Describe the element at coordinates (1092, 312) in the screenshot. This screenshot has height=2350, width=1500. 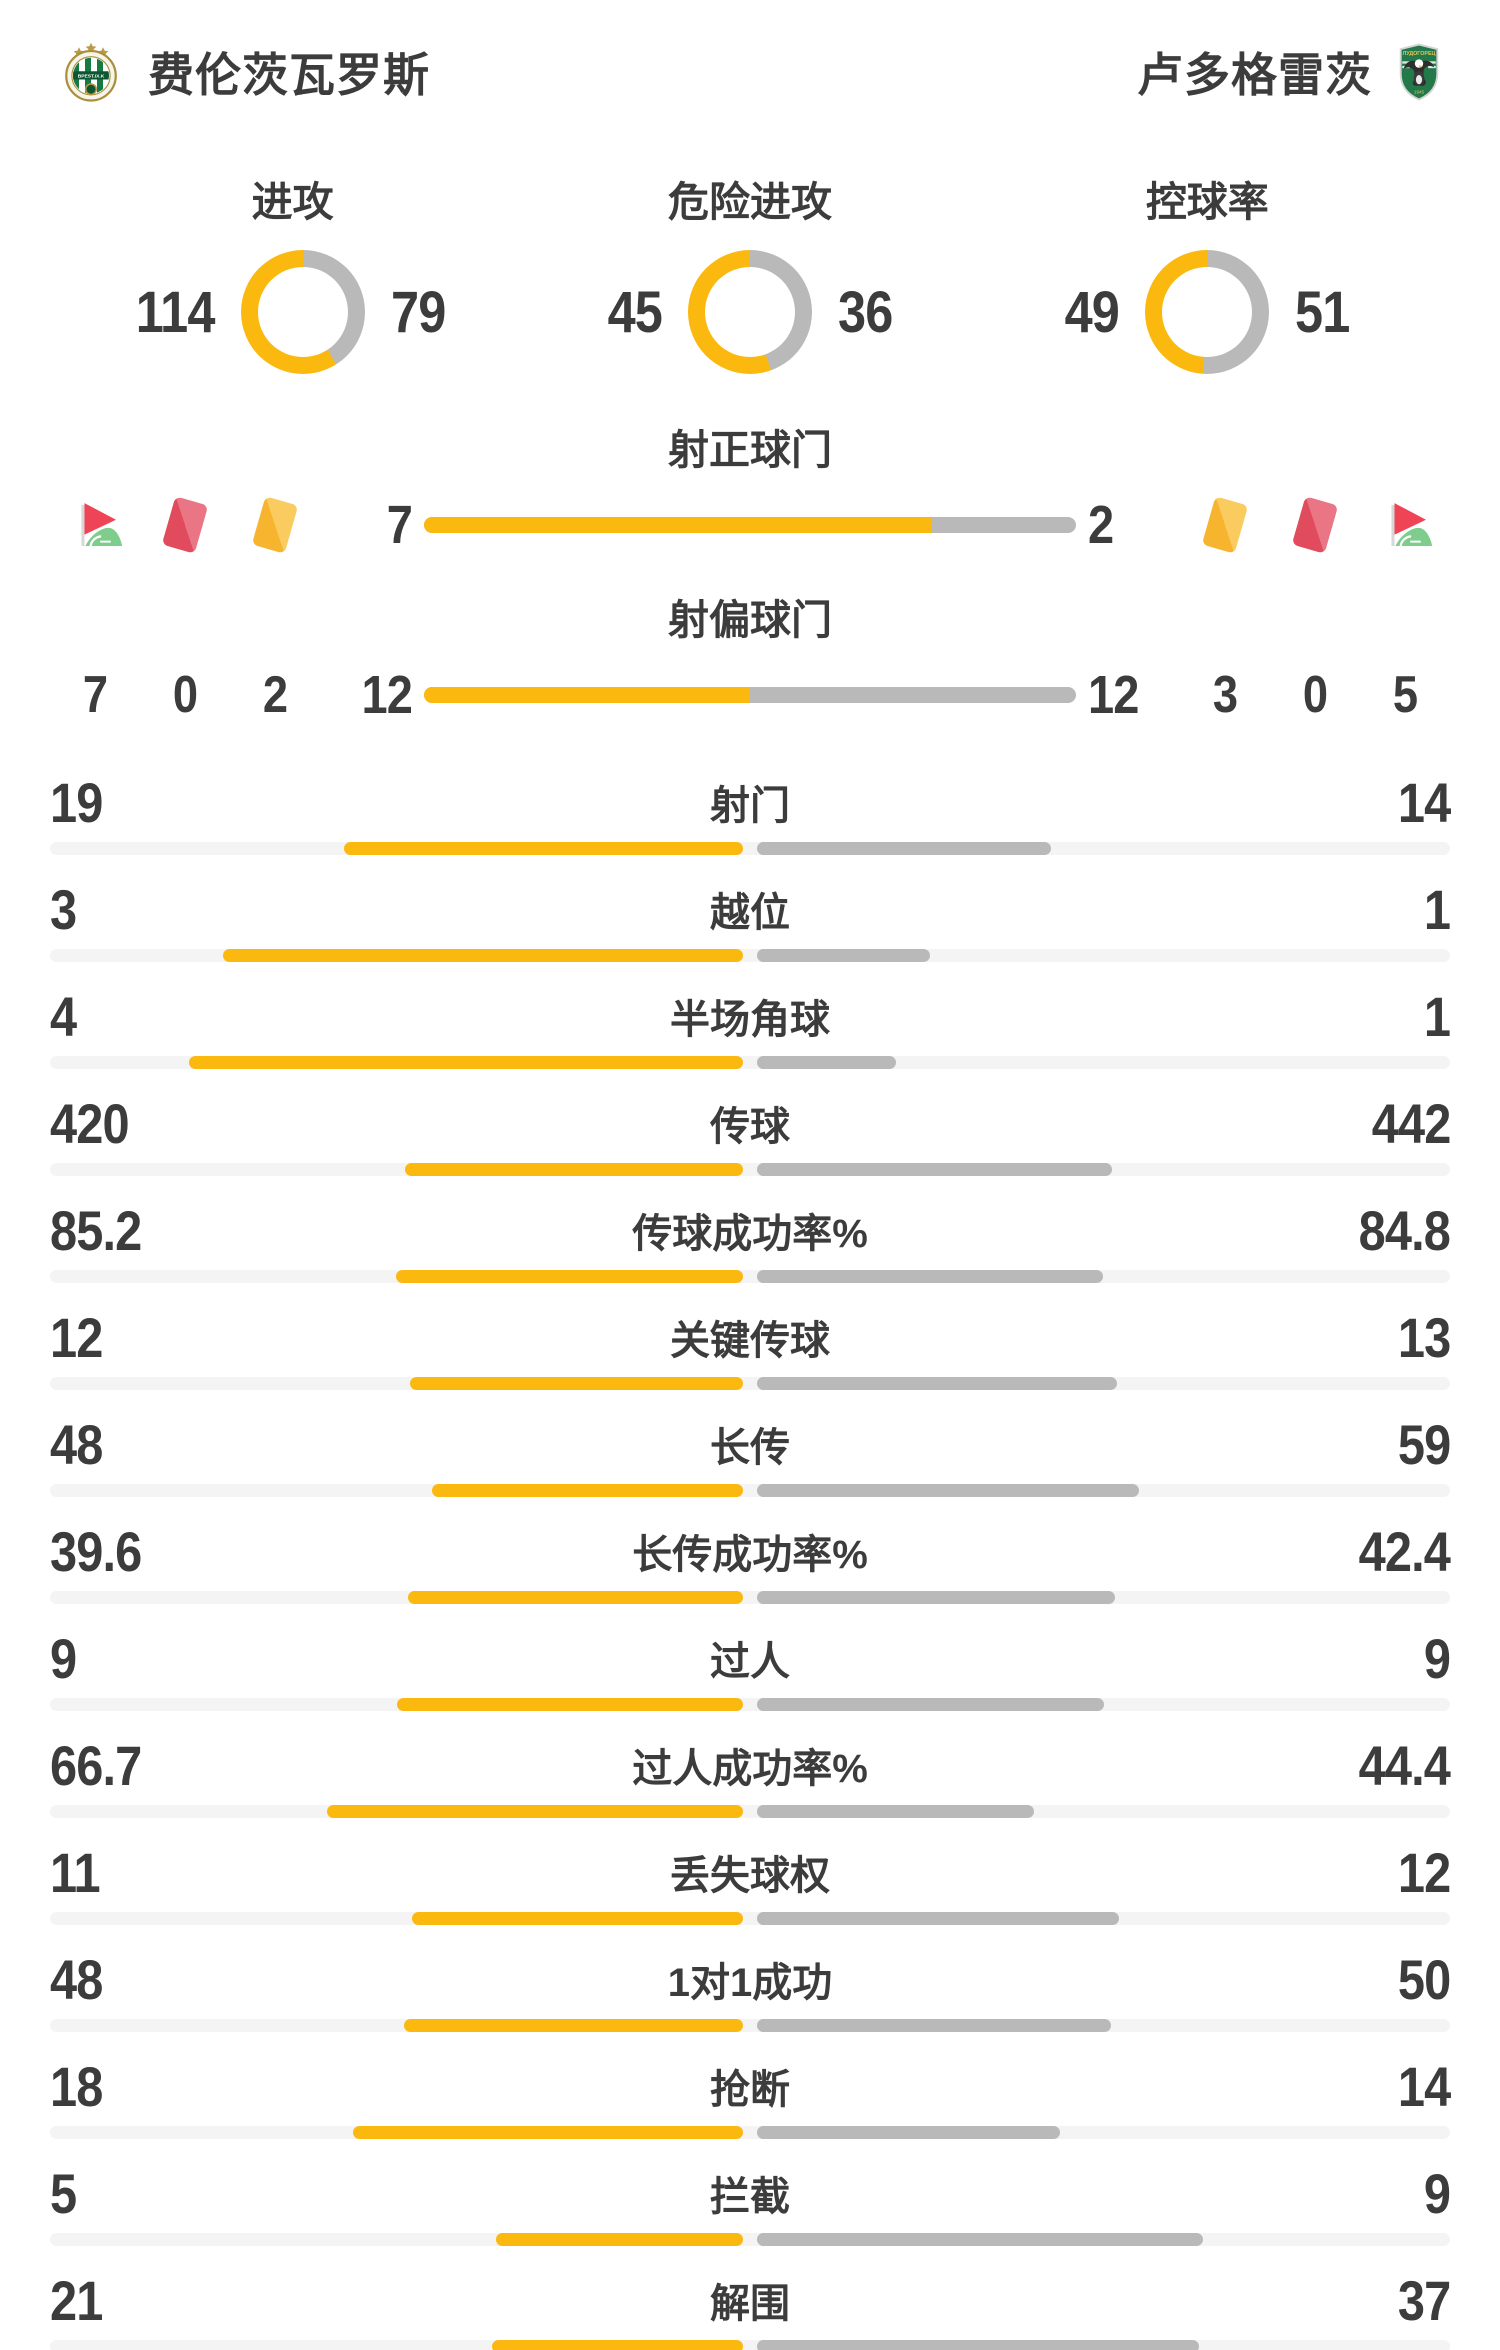
I see `donut-home-value: 49` at that location.